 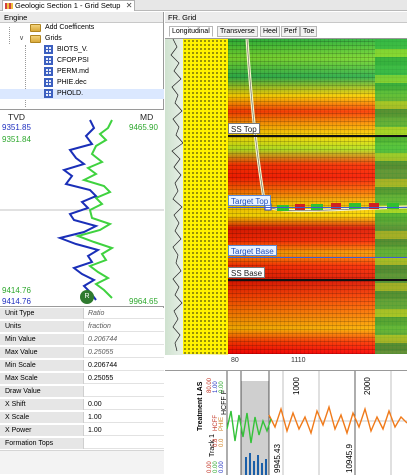 I want to click on property-row: Units fraction, so click(x=82, y=326).